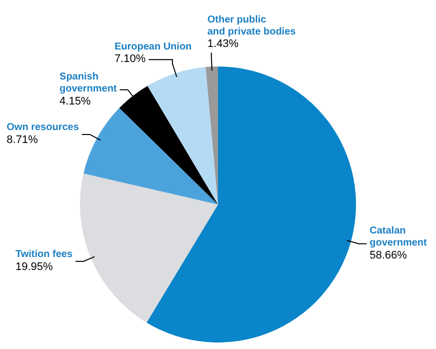 This screenshot has height=349, width=436. What do you see at coordinates (251, 26) in the screenshot?
I see `slice-label: Other public and private bodies` at bounding box center [251, 26].